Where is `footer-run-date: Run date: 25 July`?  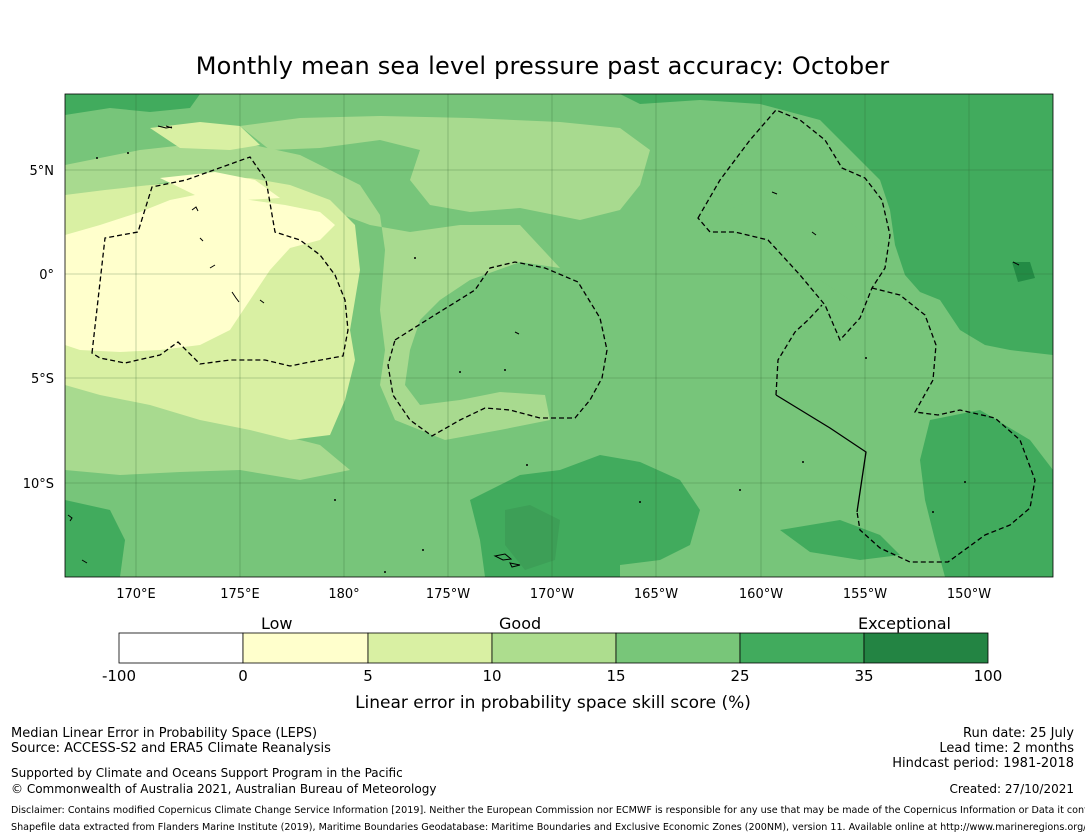 footer-run-date: Run date: 25 July is located at coordinates (1018, 733).